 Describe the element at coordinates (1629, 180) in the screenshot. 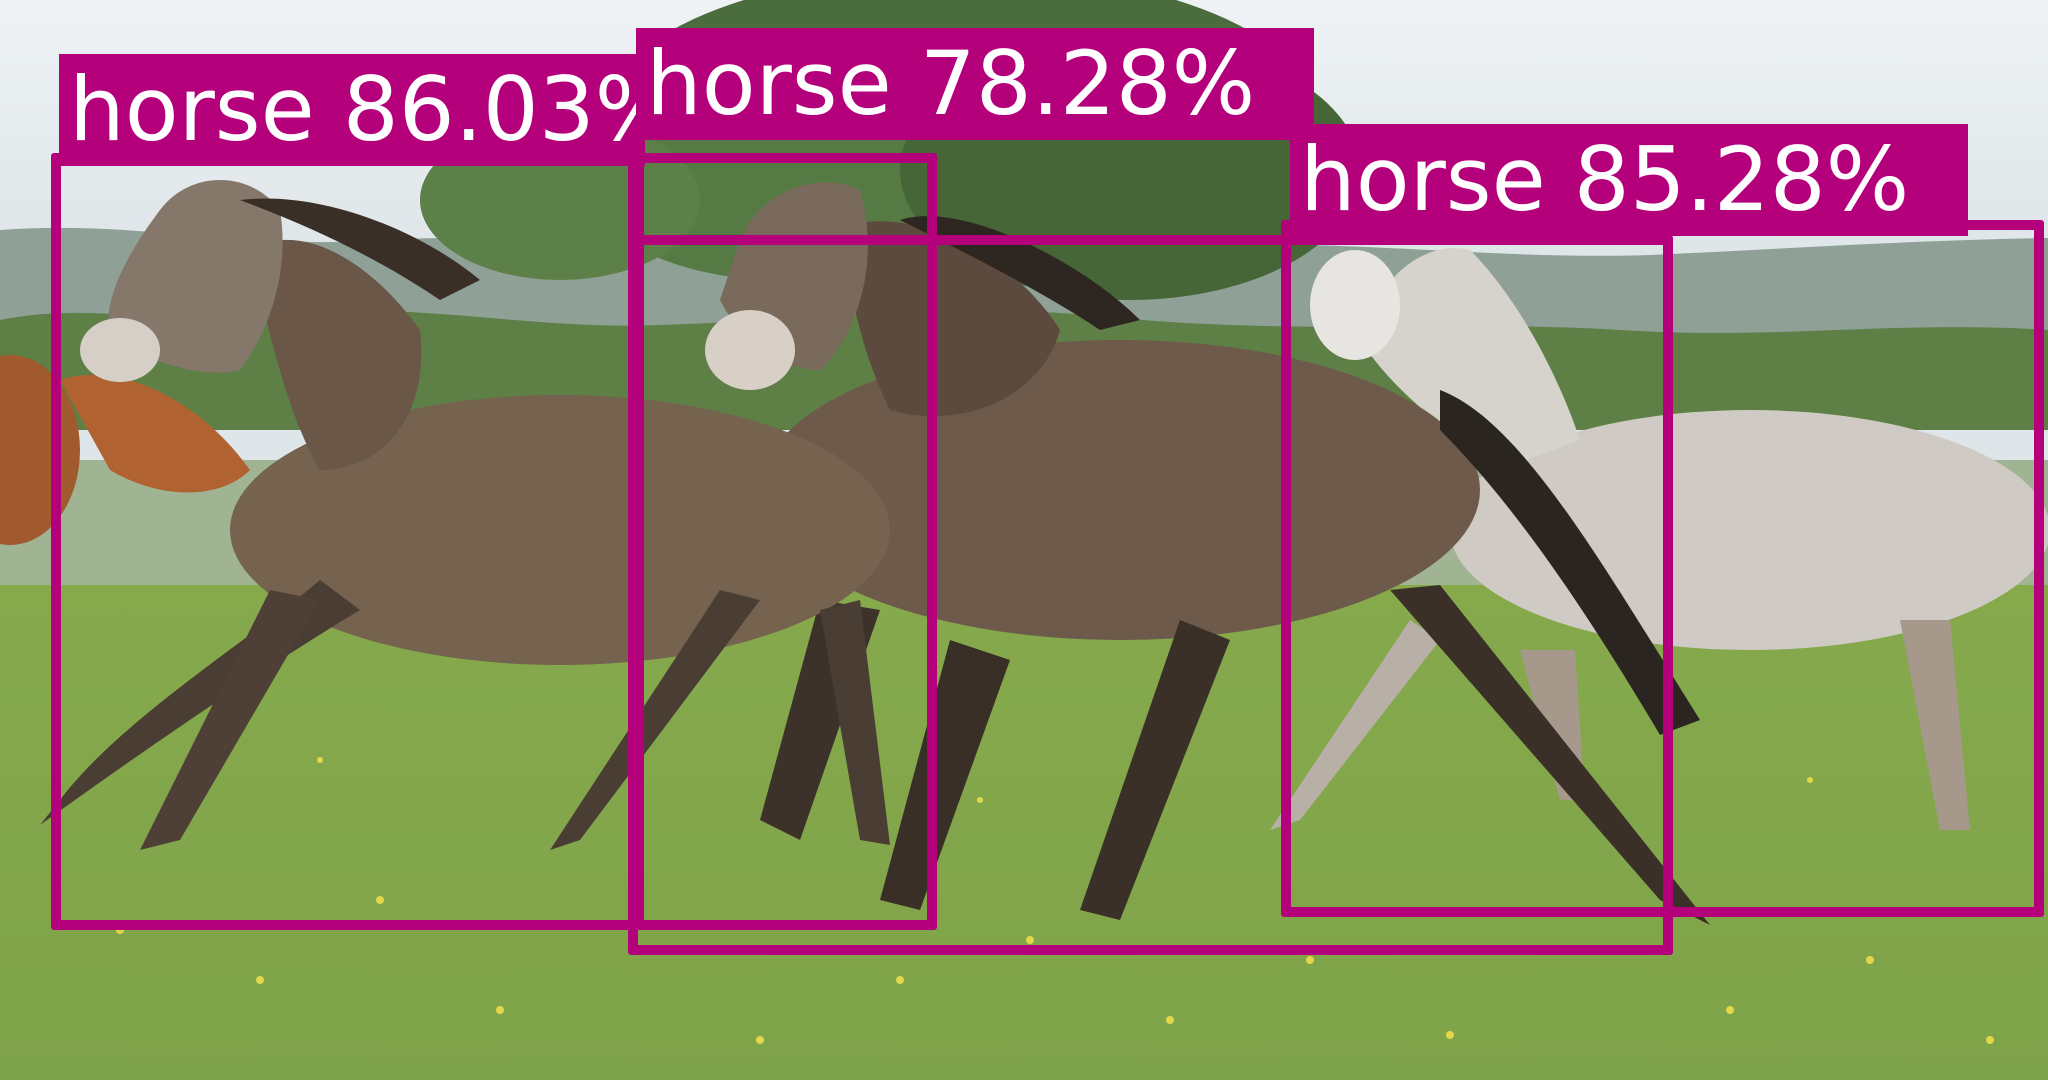

I see `detection-label-horse-3: horse 85.28%` at that location.